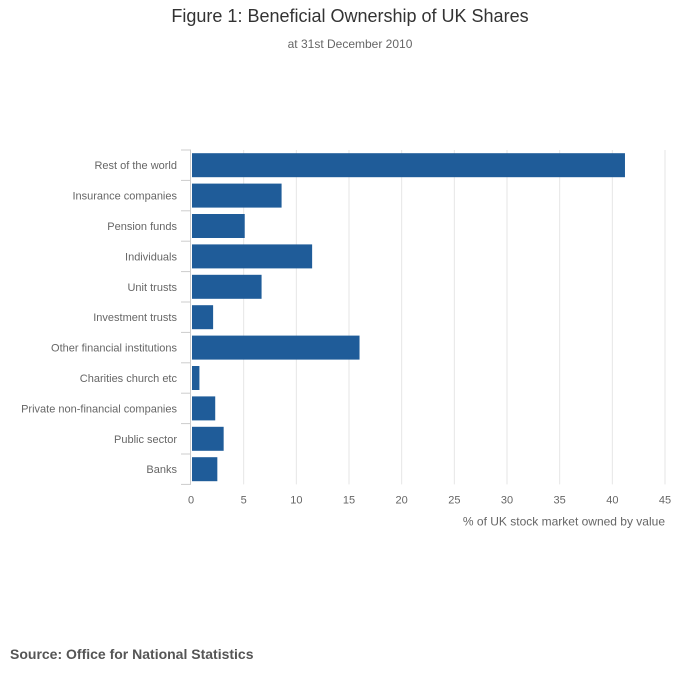 The height and width of the screenshot is (682, 700). I want to click on x-tick-label: 20, so click(402, 500).